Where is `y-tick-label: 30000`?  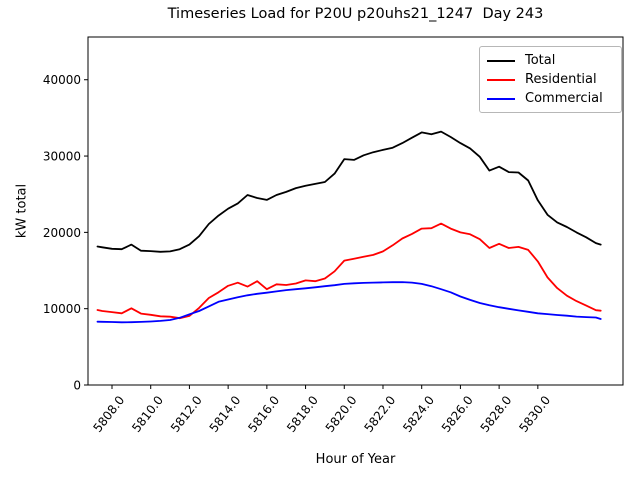 y-tick-label: 30000 is located at coordinates (62, 157).